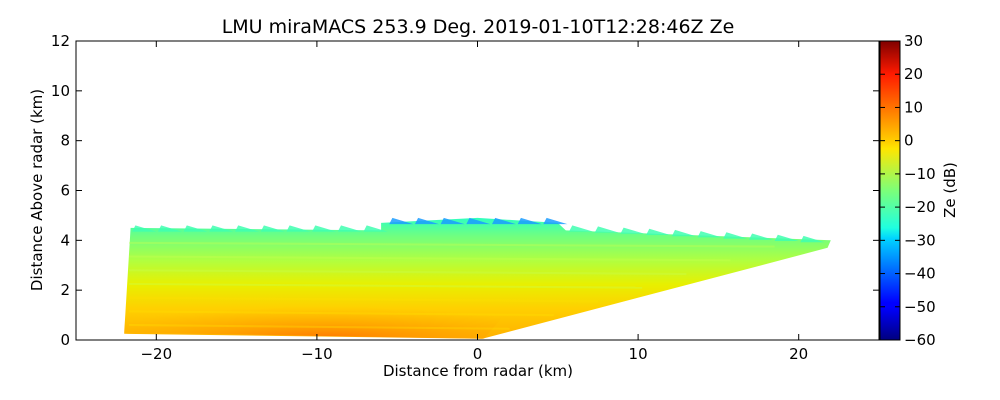 The height and width of the screenshot is (400, 1000). I want to click on y-tick-label: 12, so click(60, 41).